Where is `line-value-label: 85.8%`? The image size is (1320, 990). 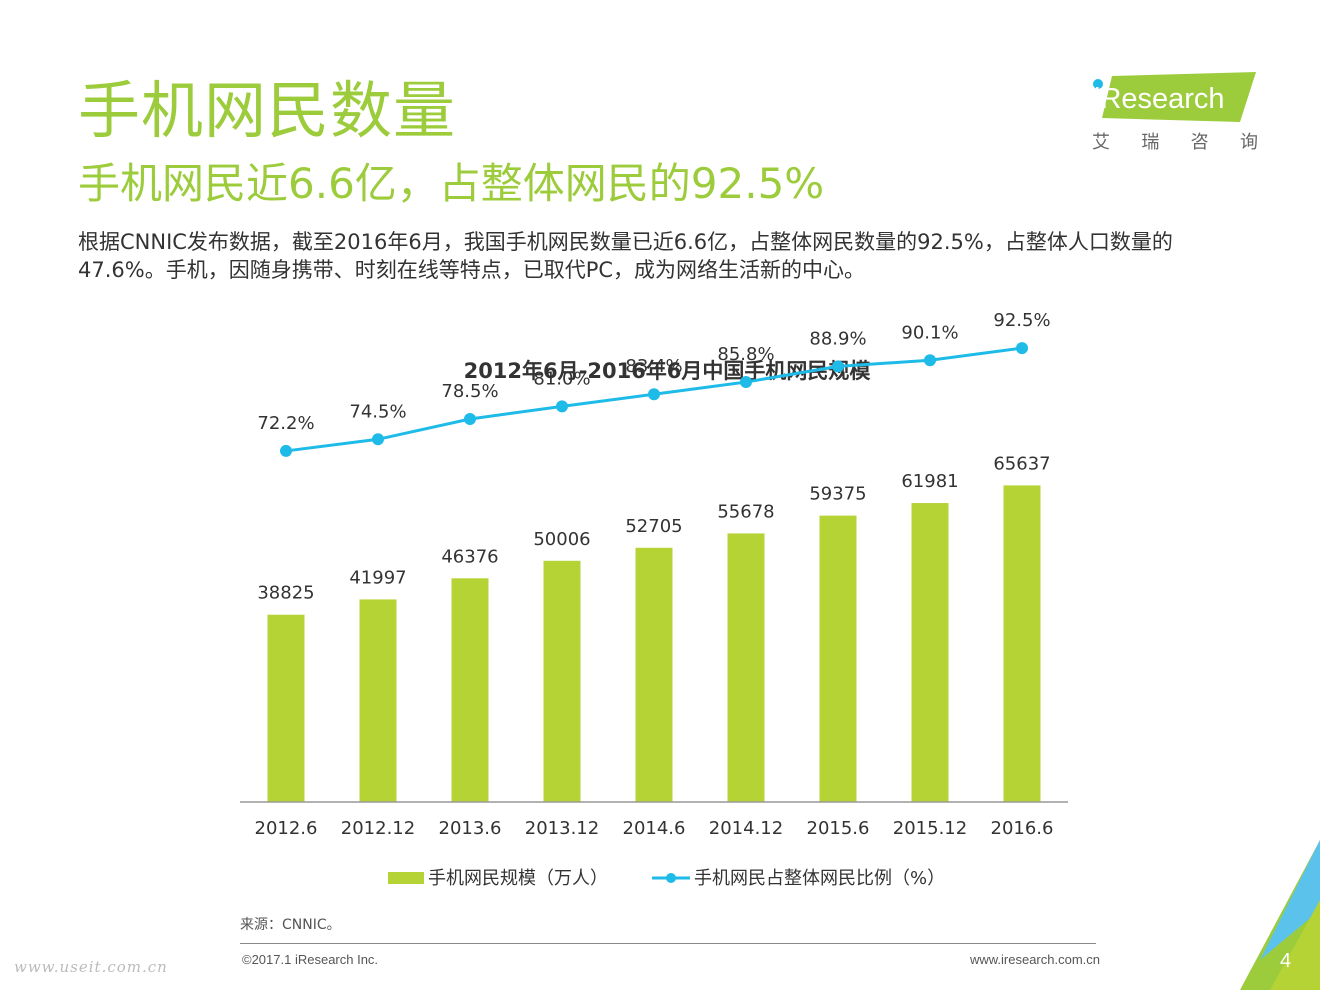 line-value-label: 85.8% is located at coordinates (745, 354).